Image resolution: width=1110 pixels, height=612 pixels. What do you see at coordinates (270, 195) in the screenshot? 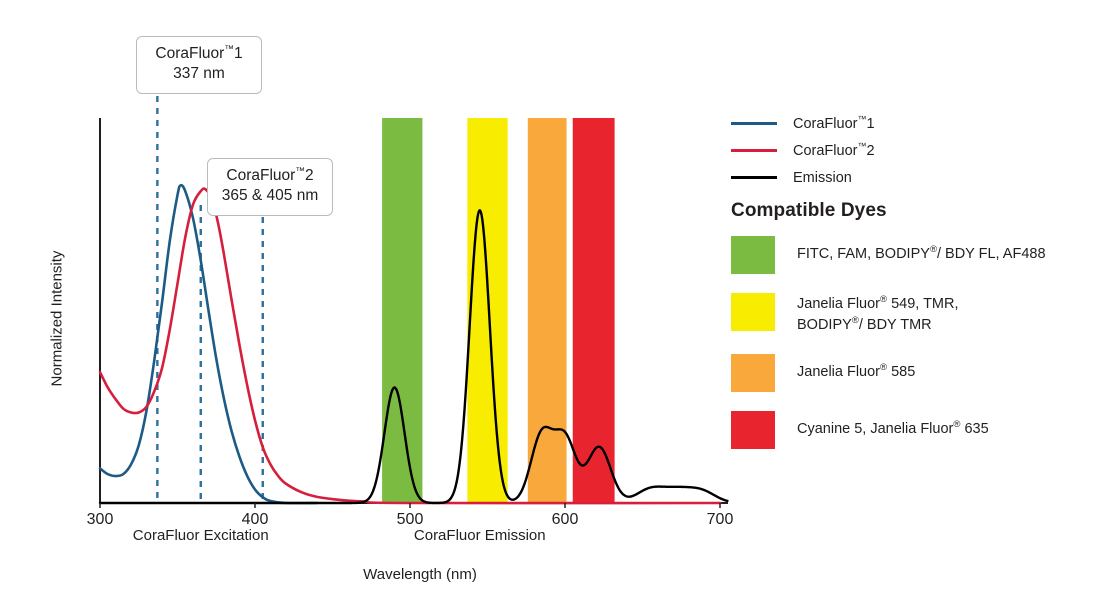
I see `callout-corafluor2-line2: 365 & 405 nm` at bounding box center [270, 195].